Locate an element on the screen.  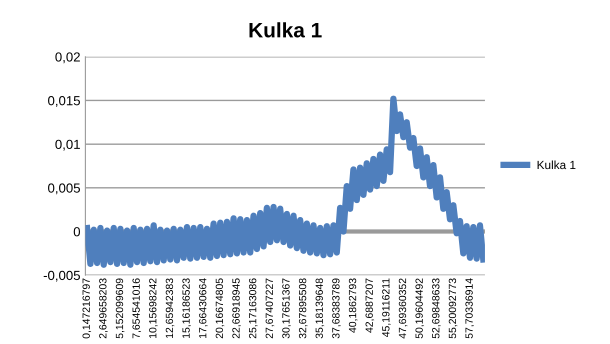
x-tick-label: 22,66918945 is located at coordinates (236, 308).